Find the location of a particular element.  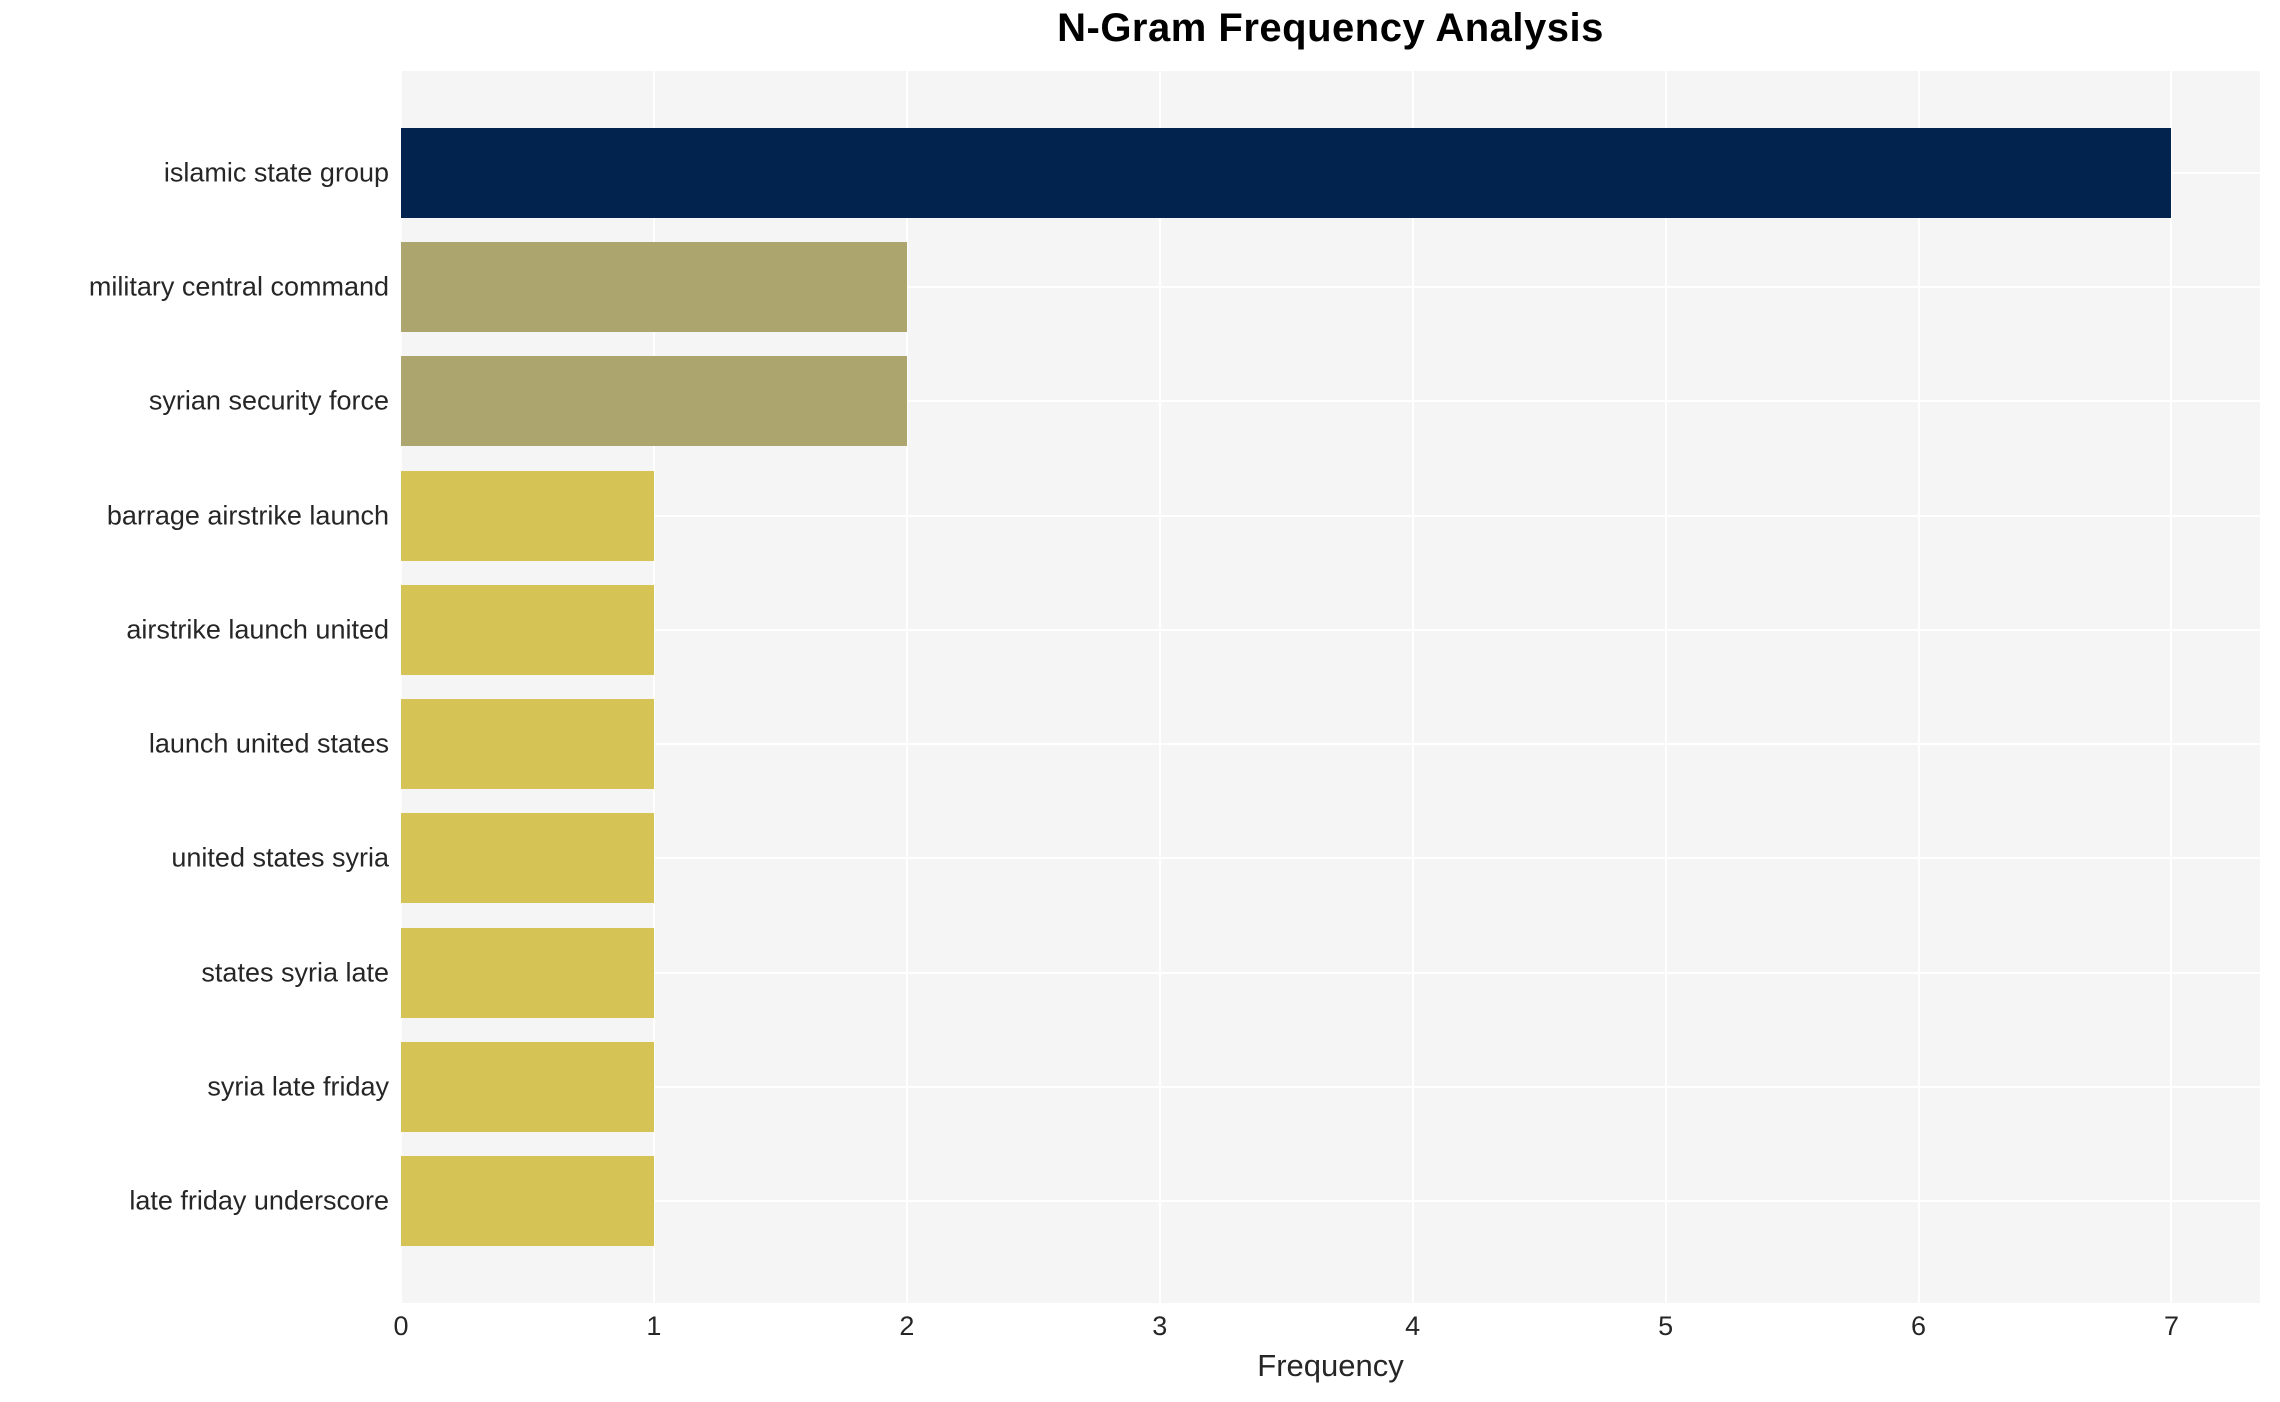

x-tick-label: 5 is located at coordinates (1666, 1326).